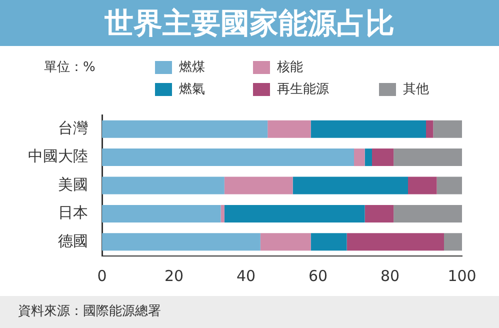  Describe the element at coordinates (73, 241) in the screenshot. I see `y-tick-label: 德國` at that location.